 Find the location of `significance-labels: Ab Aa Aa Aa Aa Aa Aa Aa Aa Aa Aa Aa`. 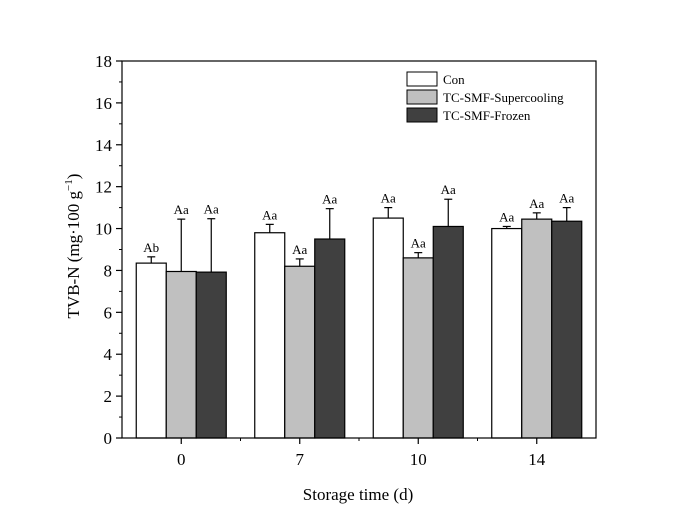

significance-labels: Ab Aa Aa Aa Aa Aa Aa Aa Aa Aa Aa Aa is located at coordinates (358, 219).